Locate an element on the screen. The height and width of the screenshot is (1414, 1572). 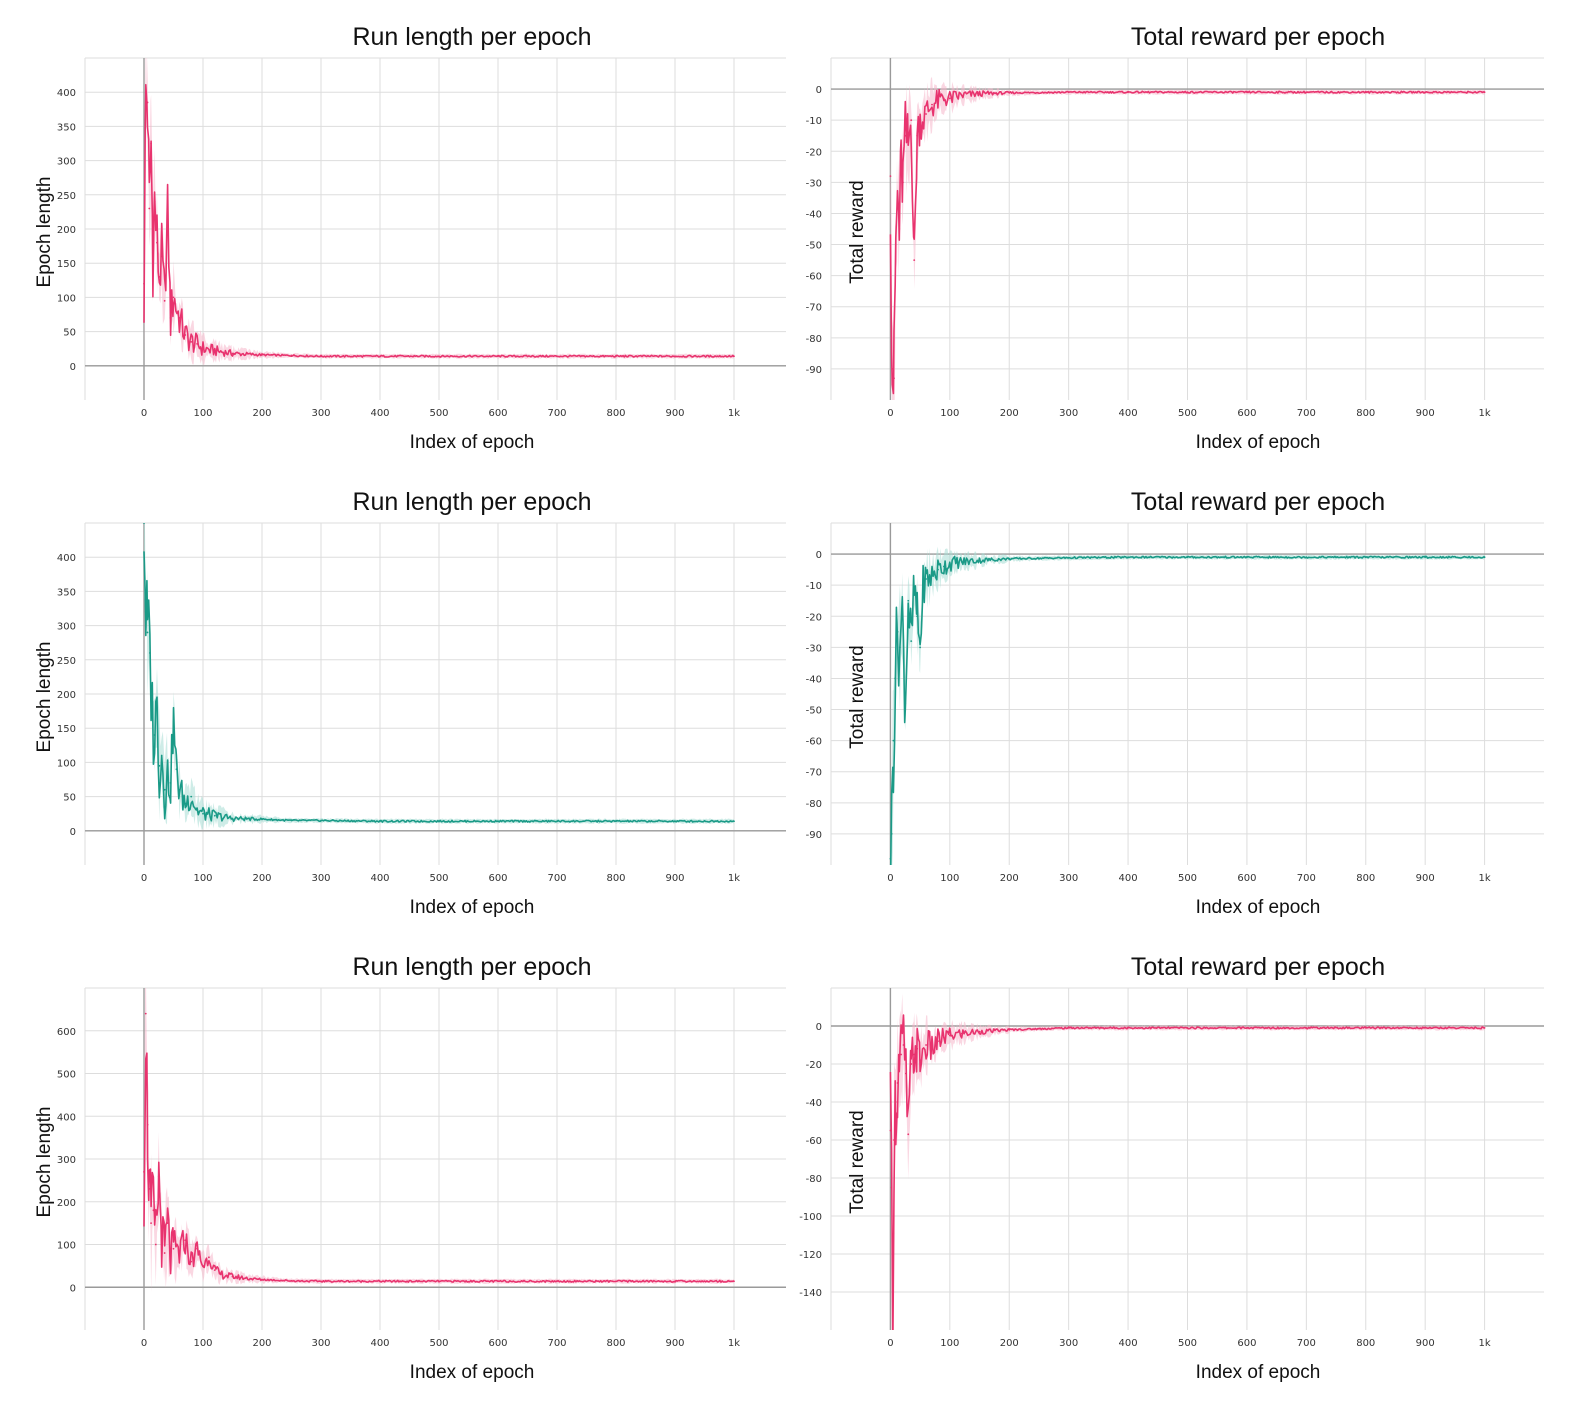
y-tick-label: 250 is located at coordinates (66, 196).